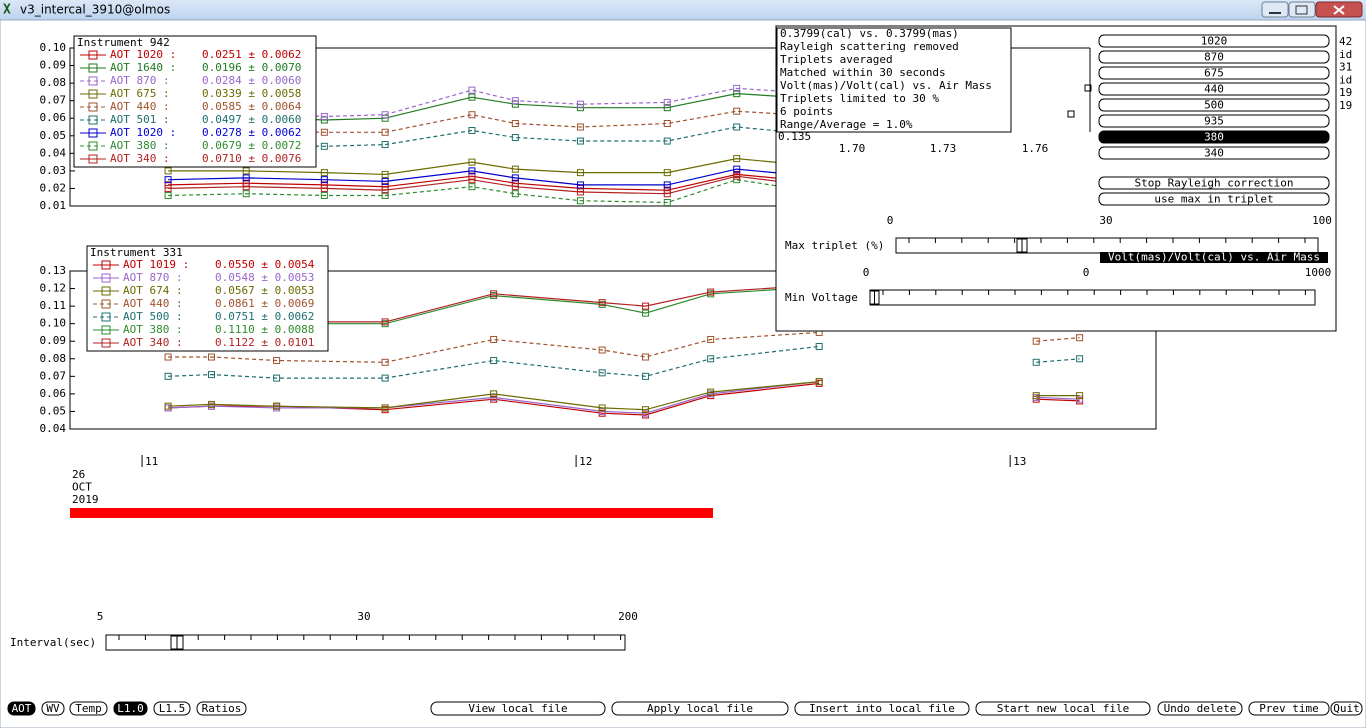  I want to click on title-bar, so click(683, 10).